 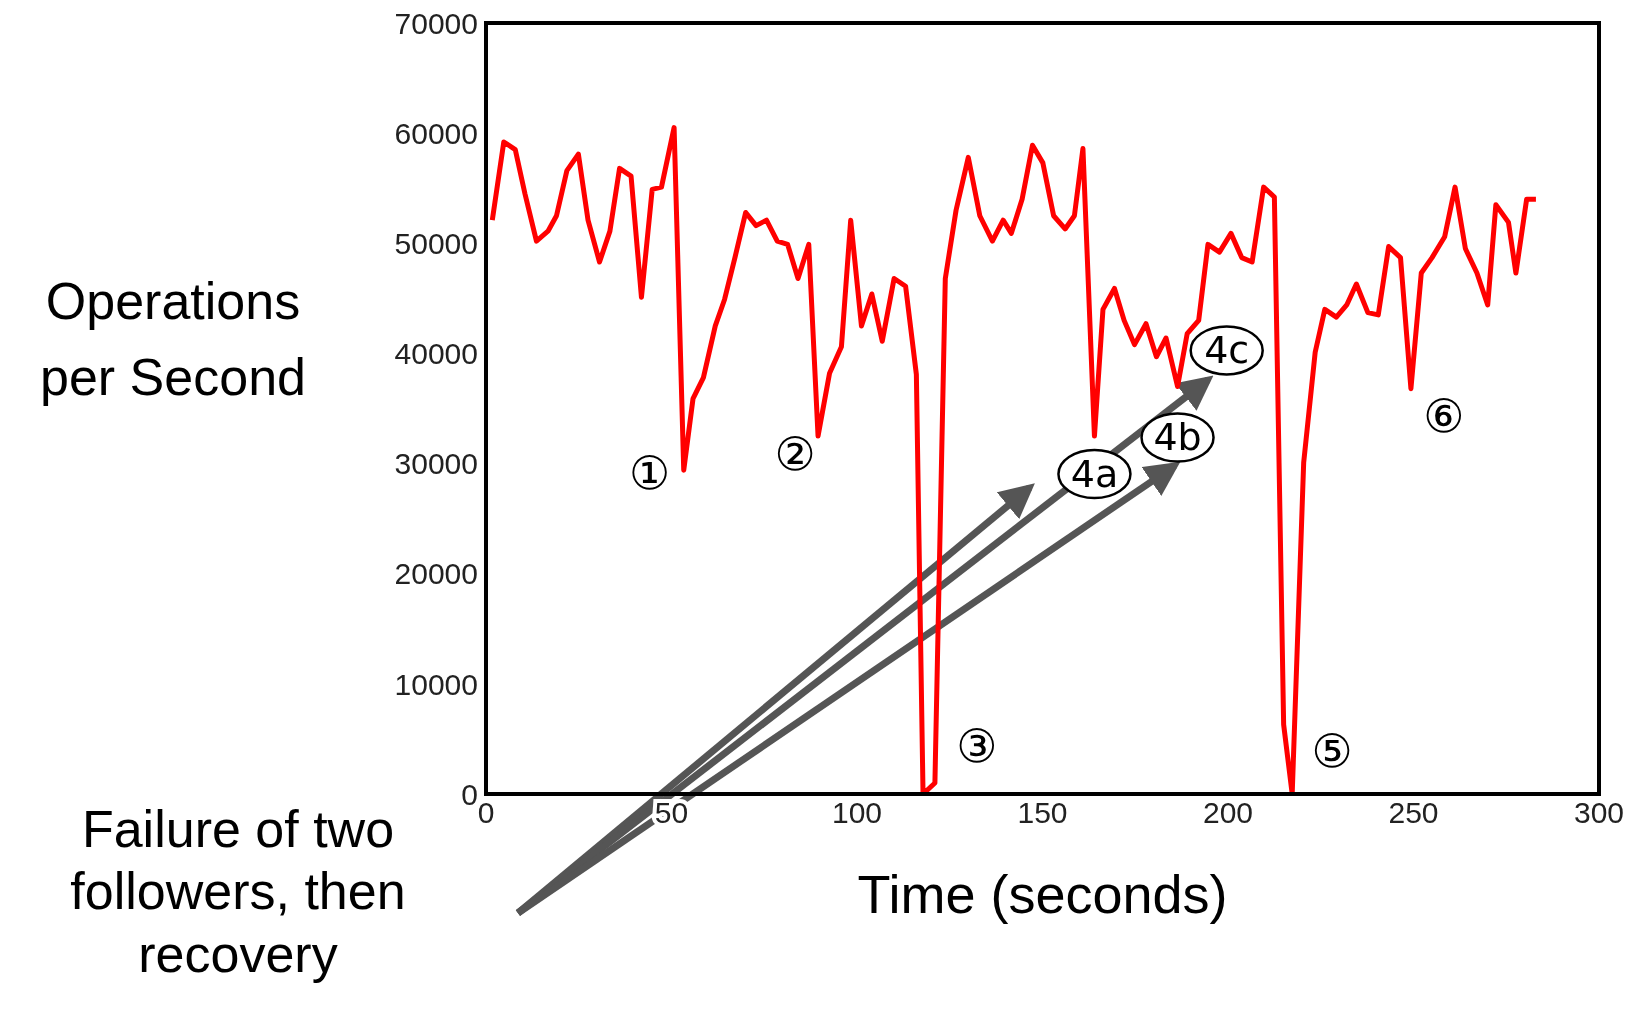 What do you see at coordinates (436, 243) in the screenshot?
I see `y-tick-label: 50000` at bounding box center [436, 243].